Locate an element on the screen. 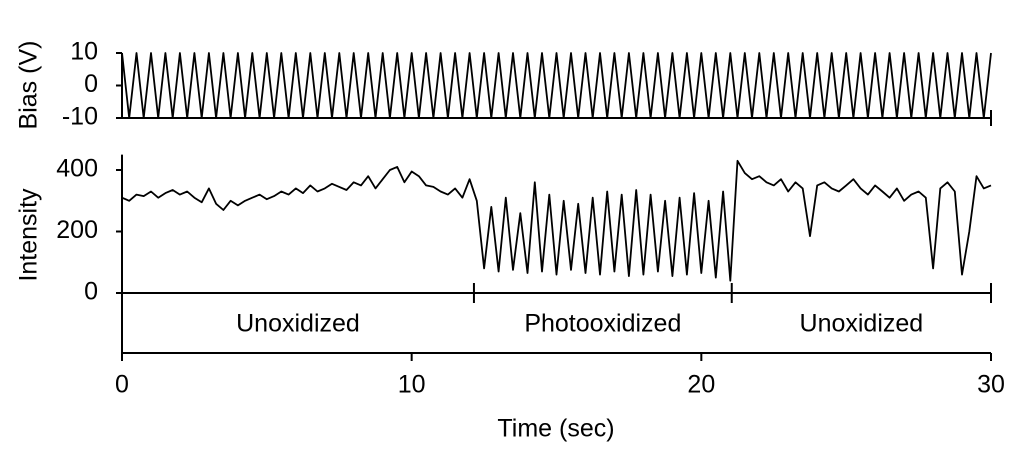  y-tick-label: -10 is located at coordinates (80, 117).